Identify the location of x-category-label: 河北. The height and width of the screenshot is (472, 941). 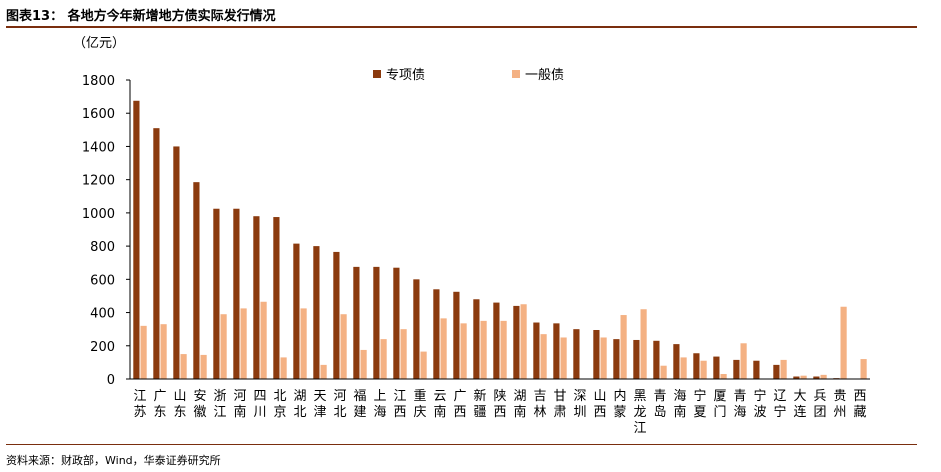
(339, 404).